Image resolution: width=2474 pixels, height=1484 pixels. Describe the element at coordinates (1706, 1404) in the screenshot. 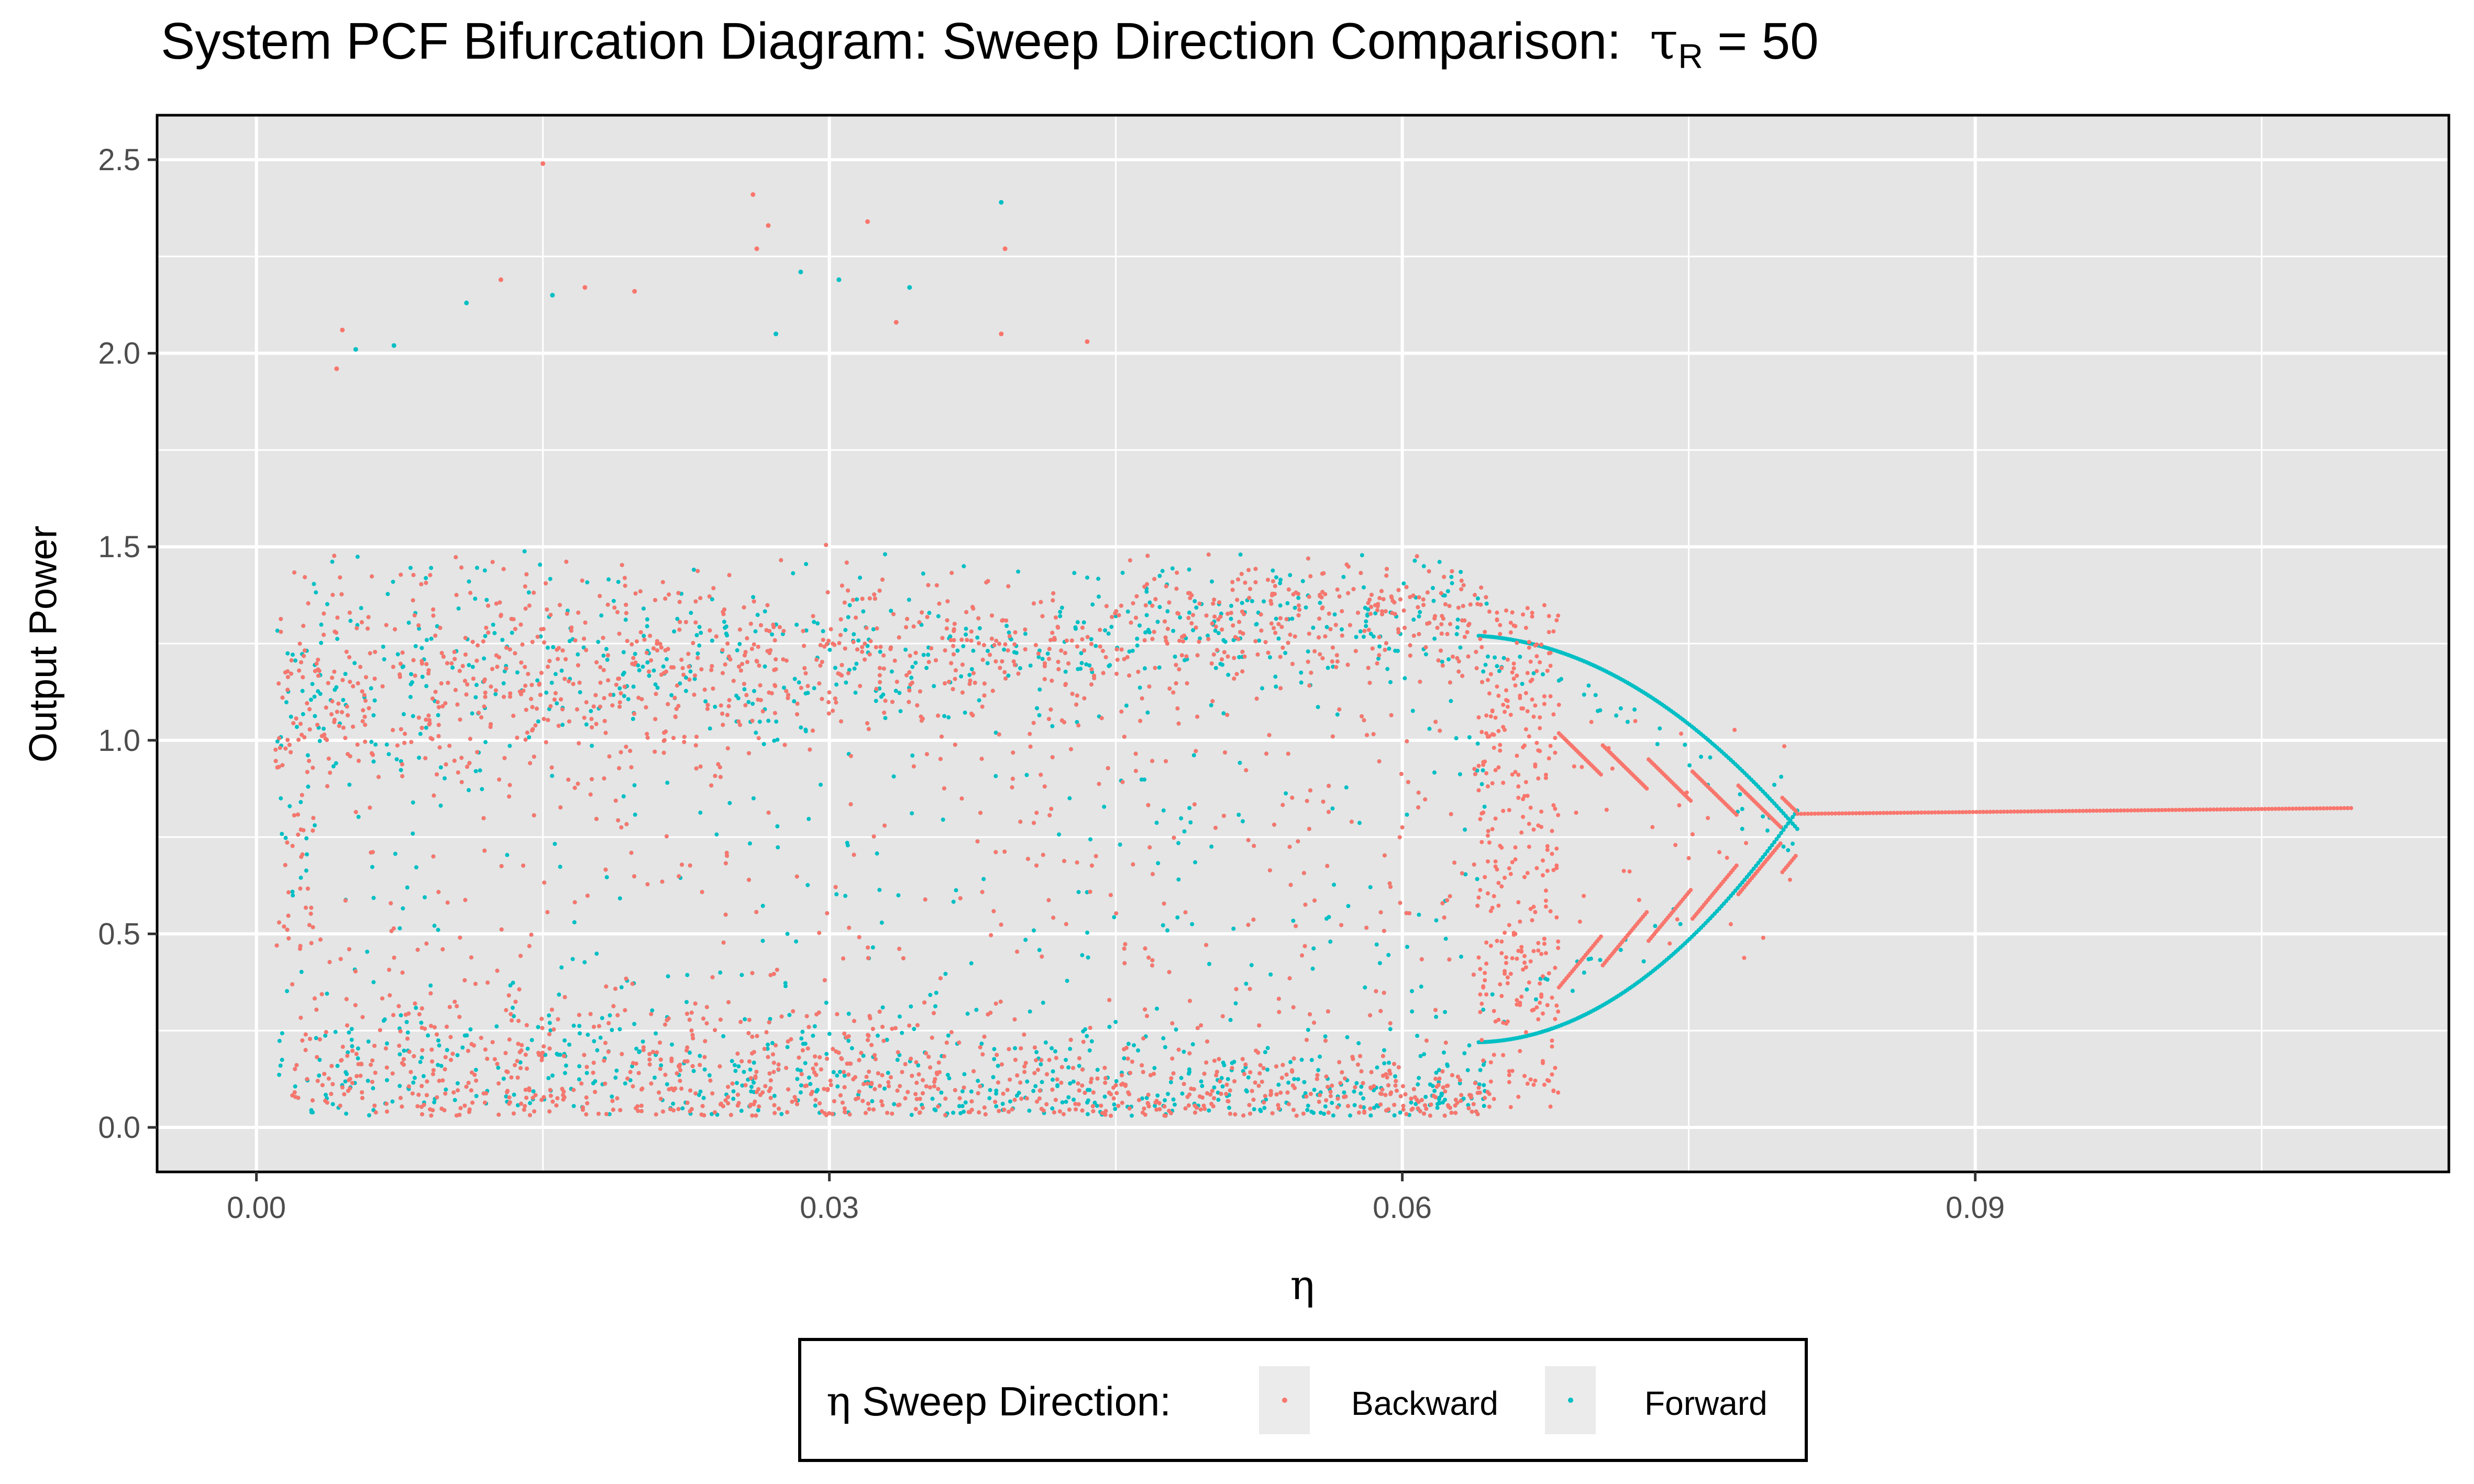

I see `legend-label-forward: Forward` at that location.